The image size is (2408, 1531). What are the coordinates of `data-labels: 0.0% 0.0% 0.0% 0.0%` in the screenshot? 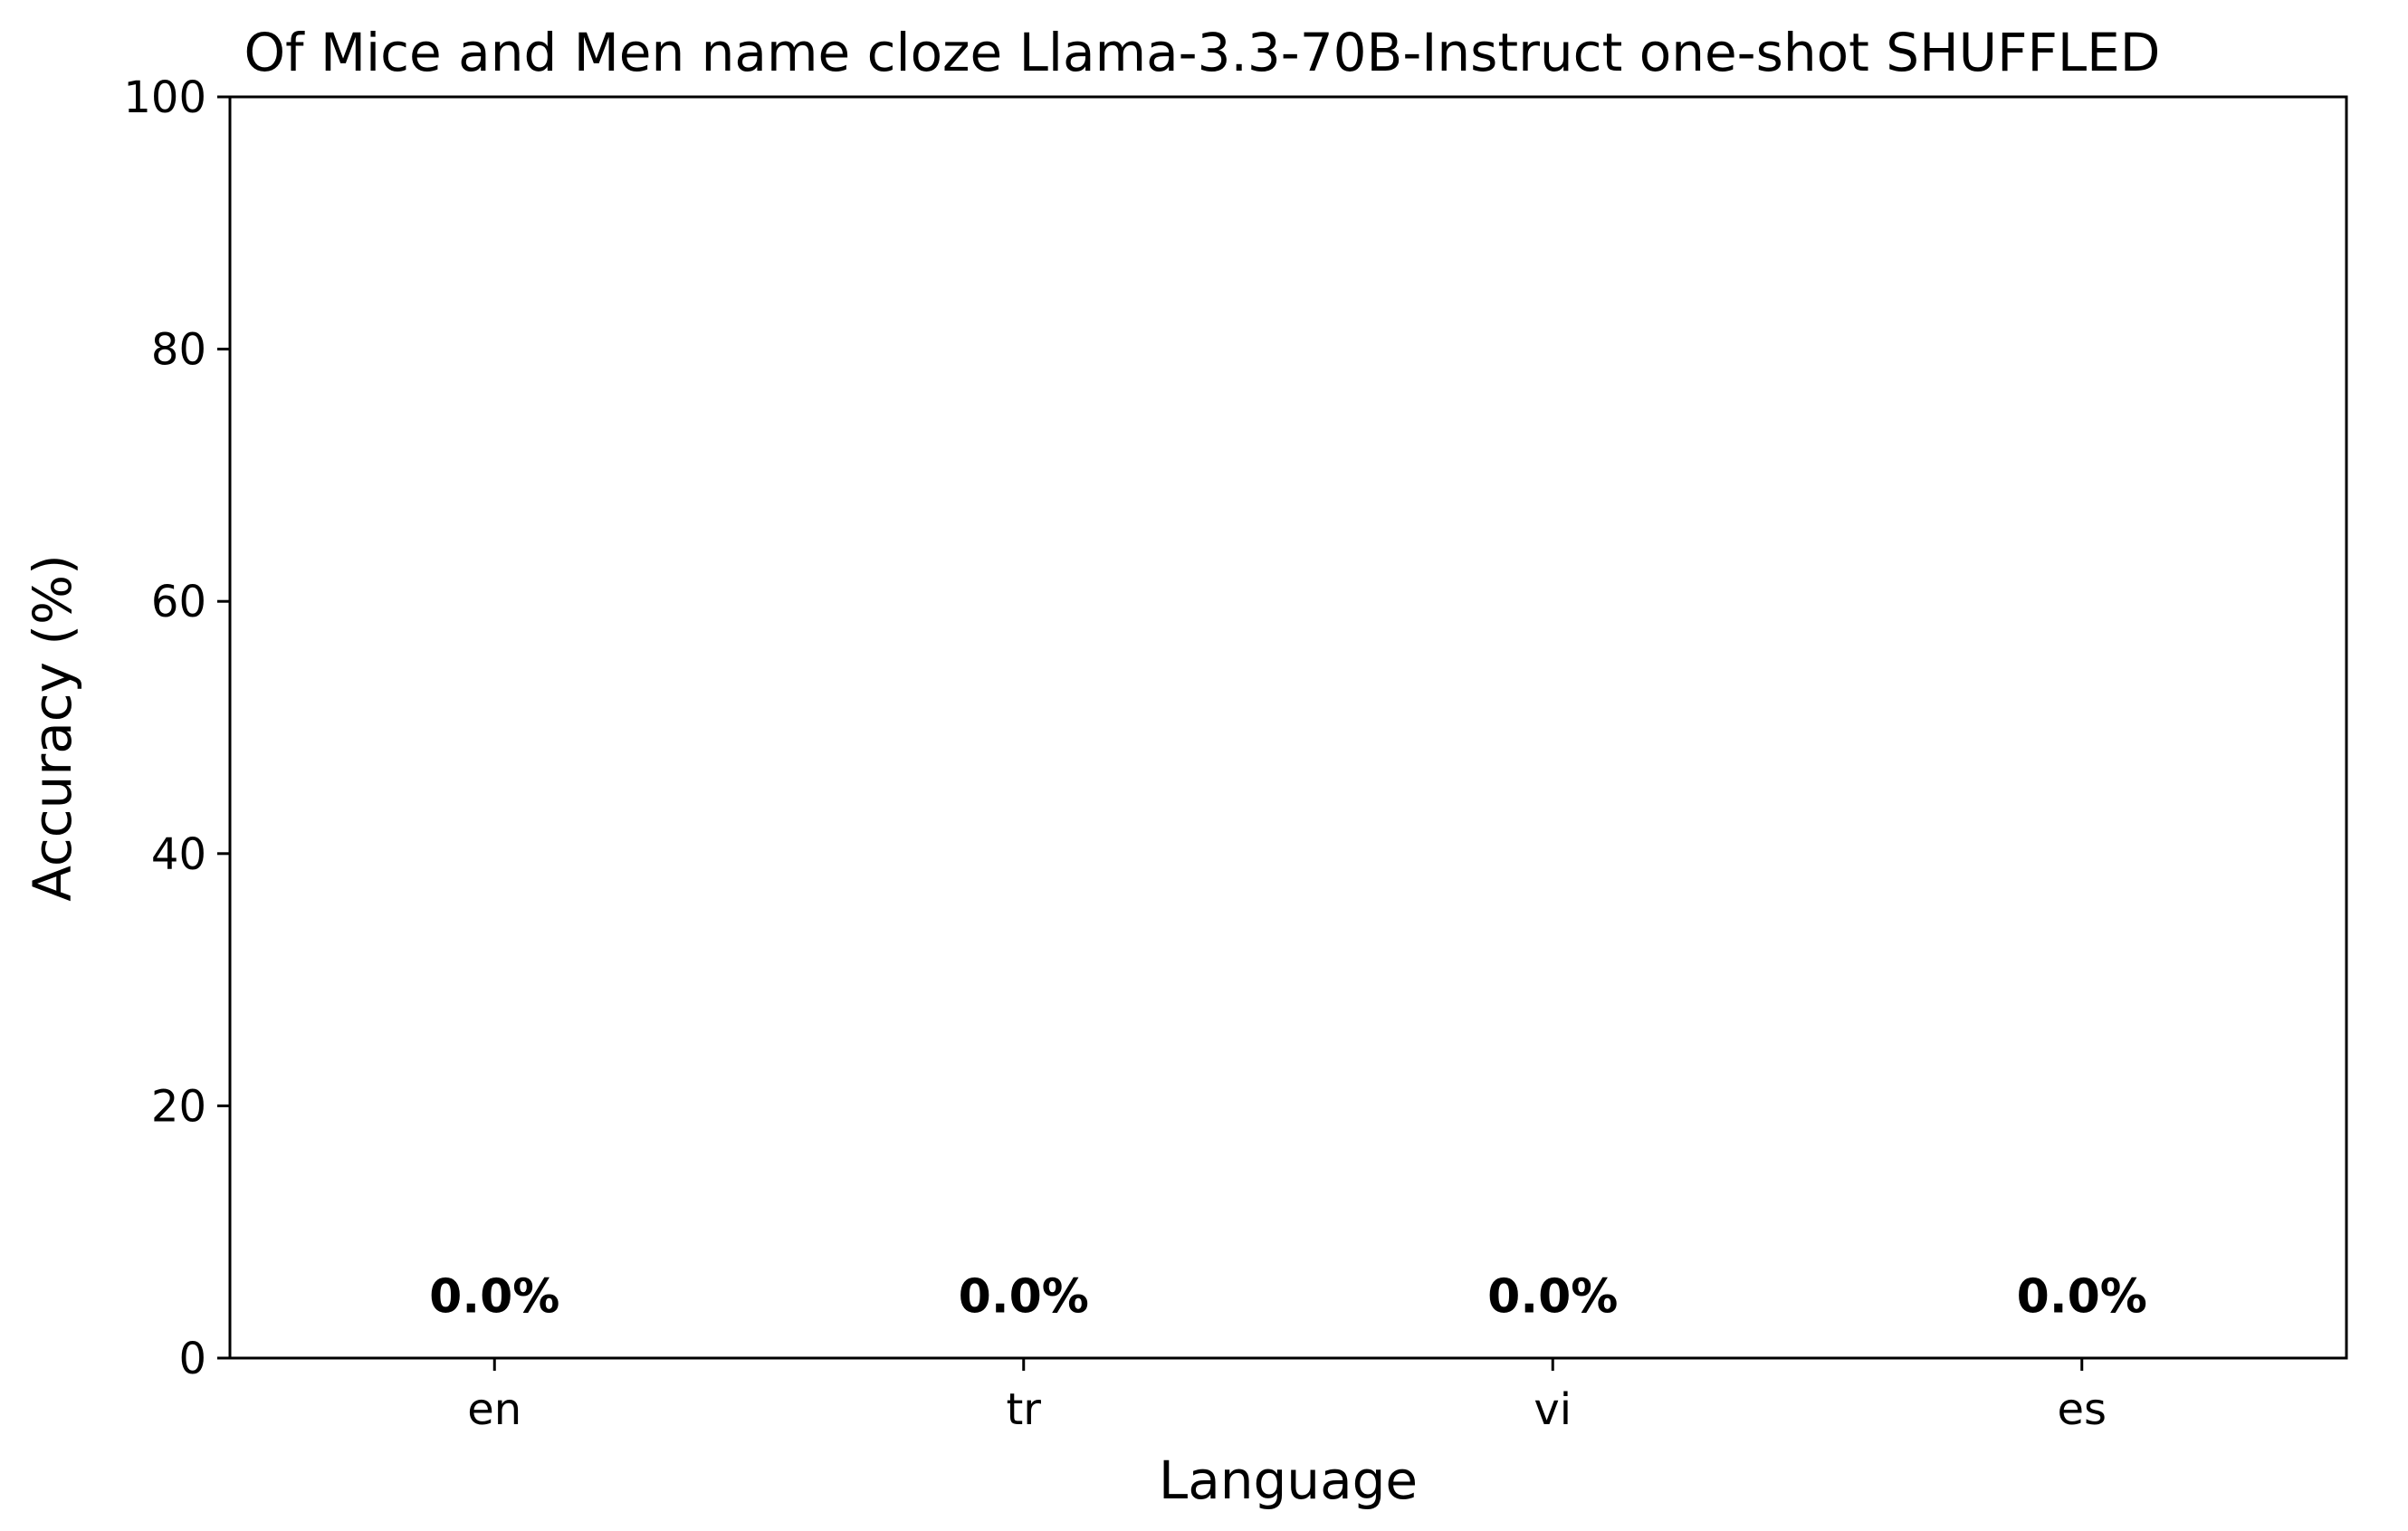 It's located at (1288, 1296).